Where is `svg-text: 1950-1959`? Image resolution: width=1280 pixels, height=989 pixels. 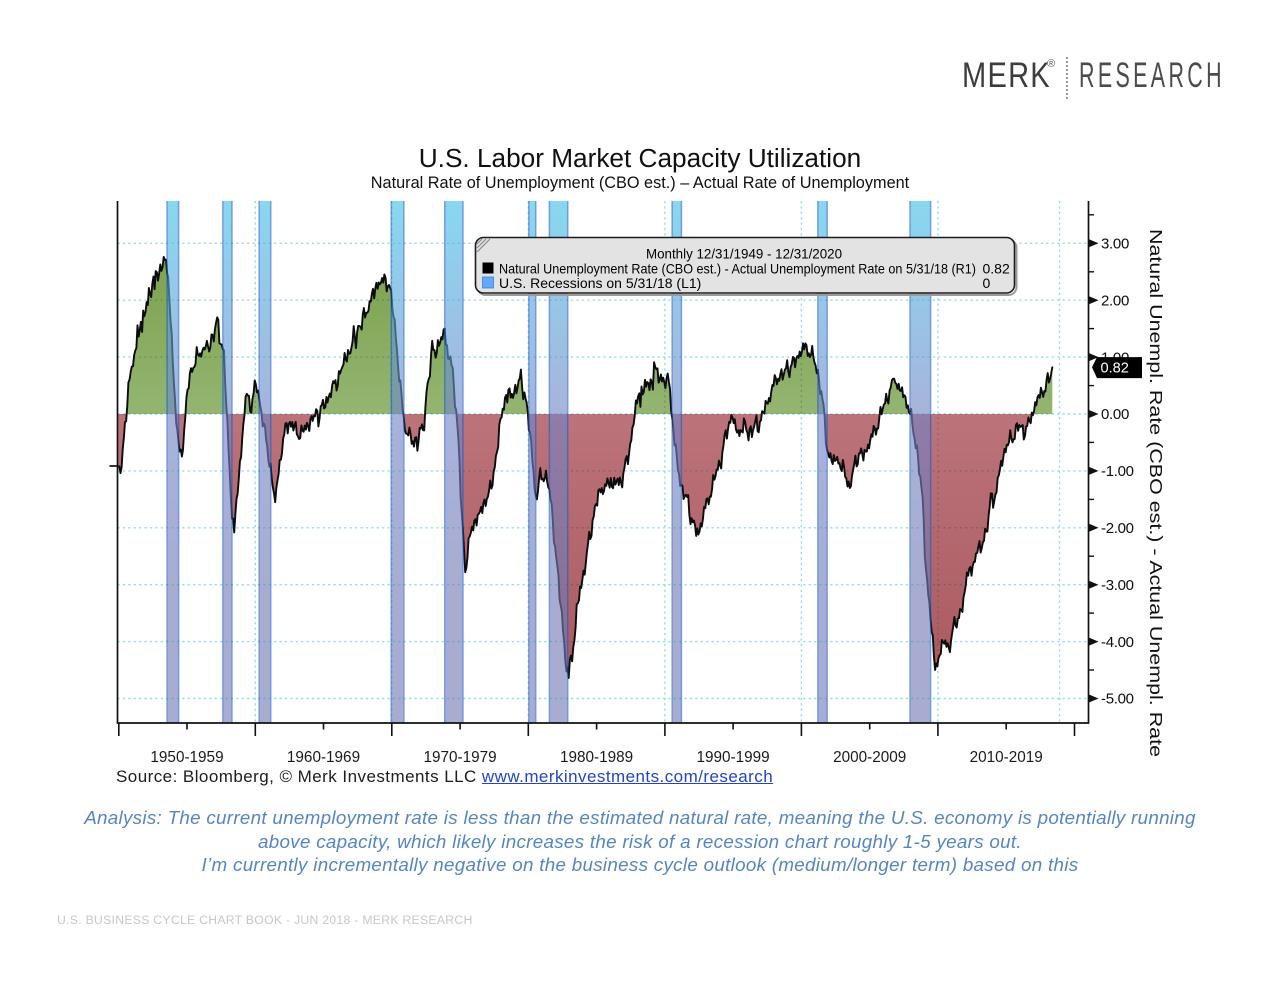 svg-text: 1950-1959 is located at coordinates (186, 757).